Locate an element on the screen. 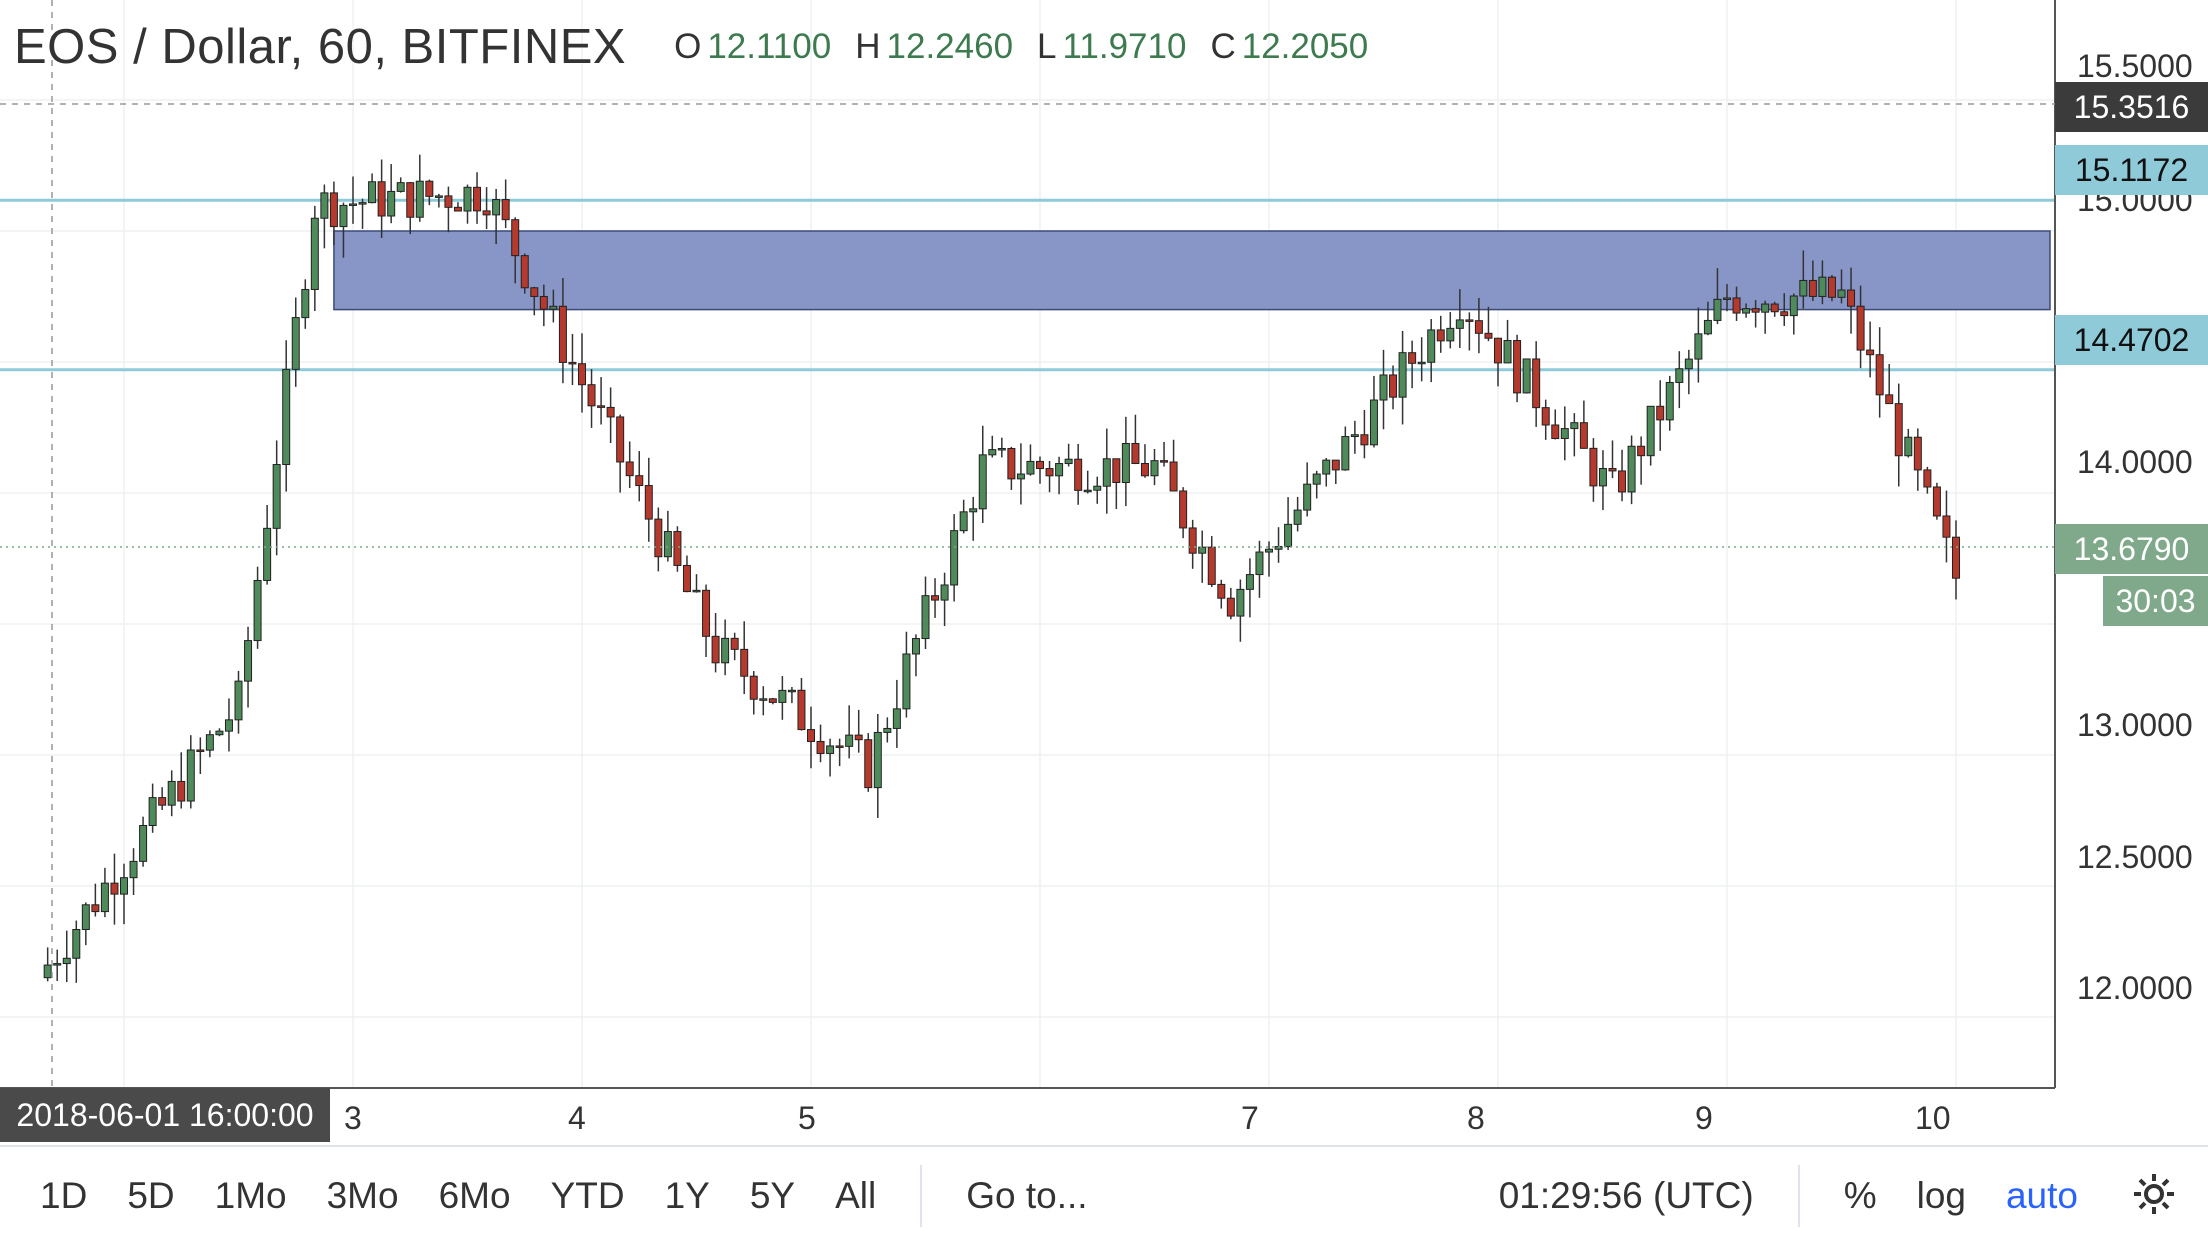  range-1d-button: 1D is located at coordinates (64, 1195).